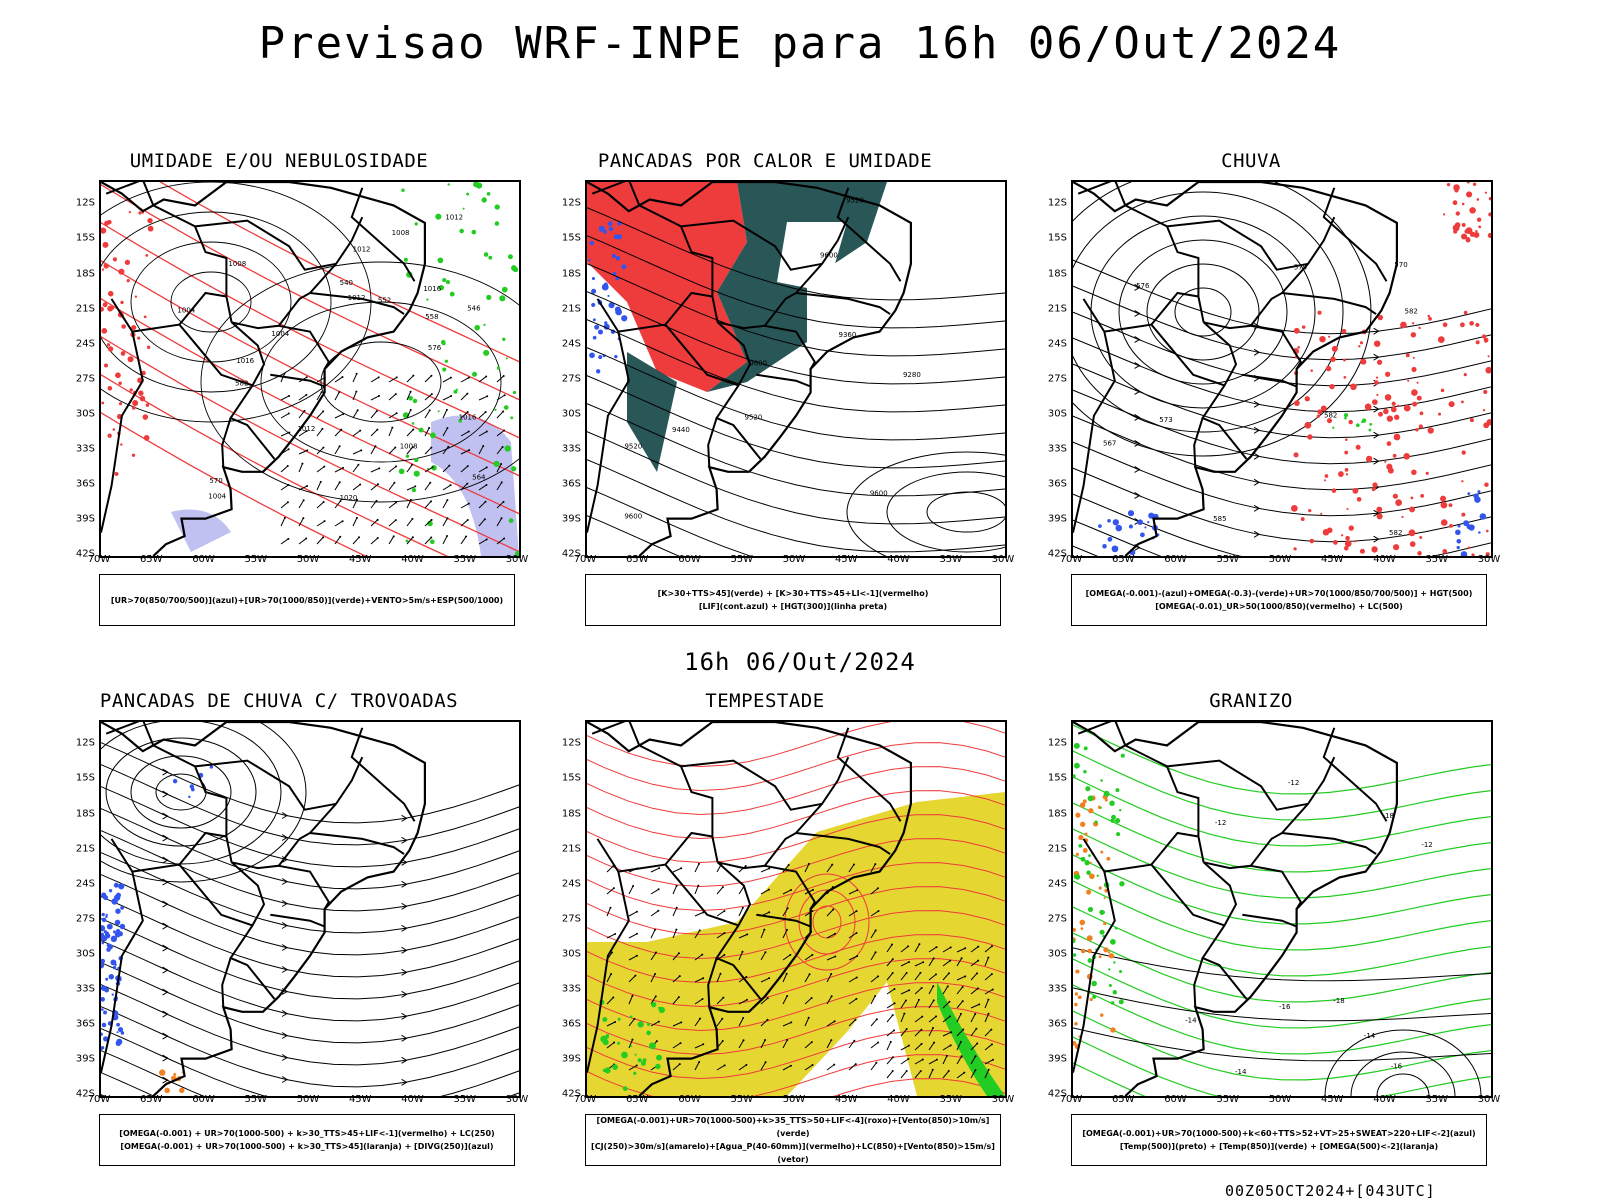 This screenshot has width=1600, height=1200. Describe the element at coordinates (1057, 919) in the screenshot. I see `lat-tick-label: 27S` at that location.